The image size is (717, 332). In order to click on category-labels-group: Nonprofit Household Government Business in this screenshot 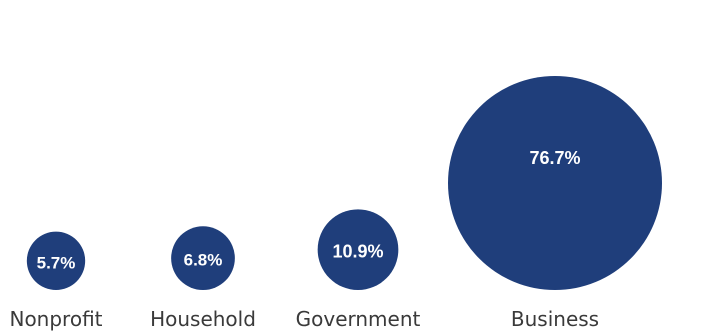, I will do `click(304, 319)`.